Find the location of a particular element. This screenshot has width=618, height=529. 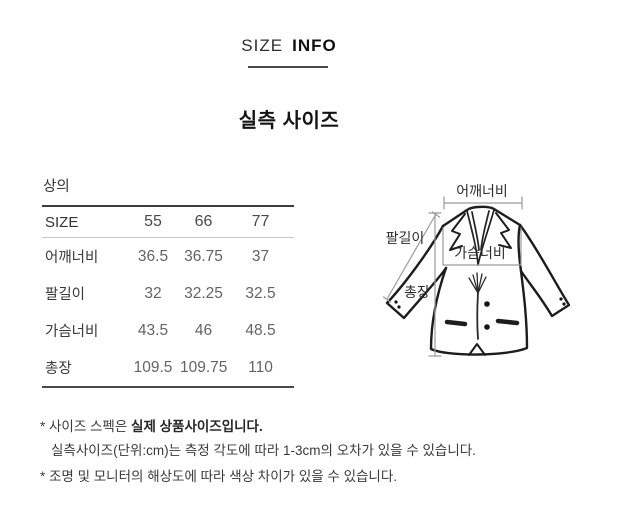

sleeve-length-label: 팔길이 is located at coordinates (405, 238).